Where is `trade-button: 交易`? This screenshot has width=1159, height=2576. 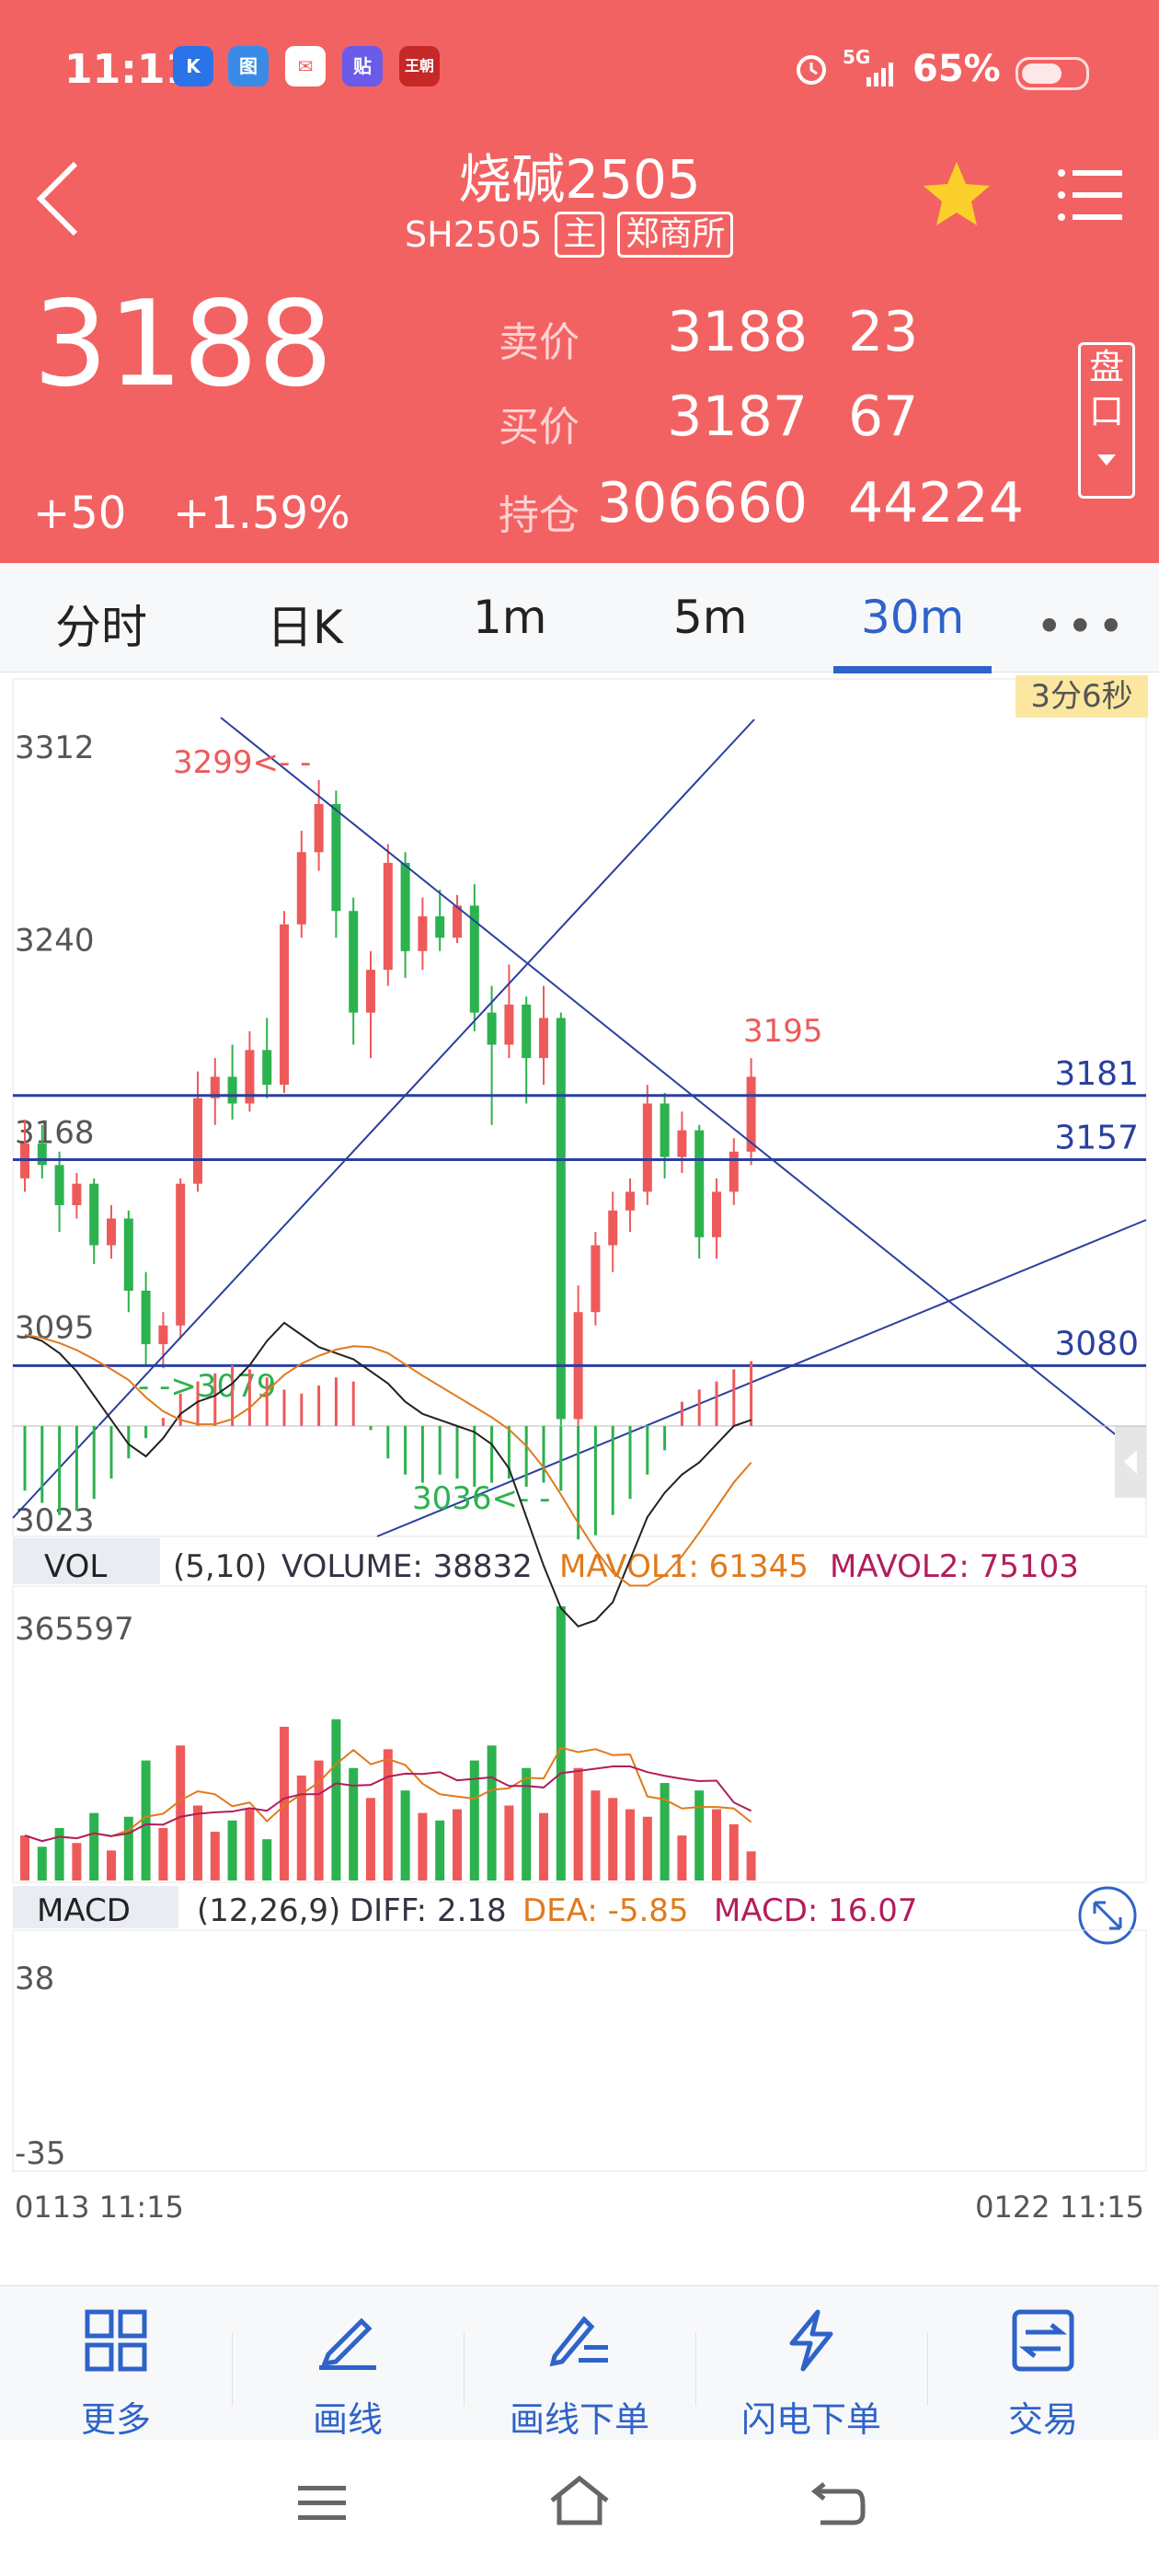
trade-button: 交易 is located at coordinates (1043, 2363).